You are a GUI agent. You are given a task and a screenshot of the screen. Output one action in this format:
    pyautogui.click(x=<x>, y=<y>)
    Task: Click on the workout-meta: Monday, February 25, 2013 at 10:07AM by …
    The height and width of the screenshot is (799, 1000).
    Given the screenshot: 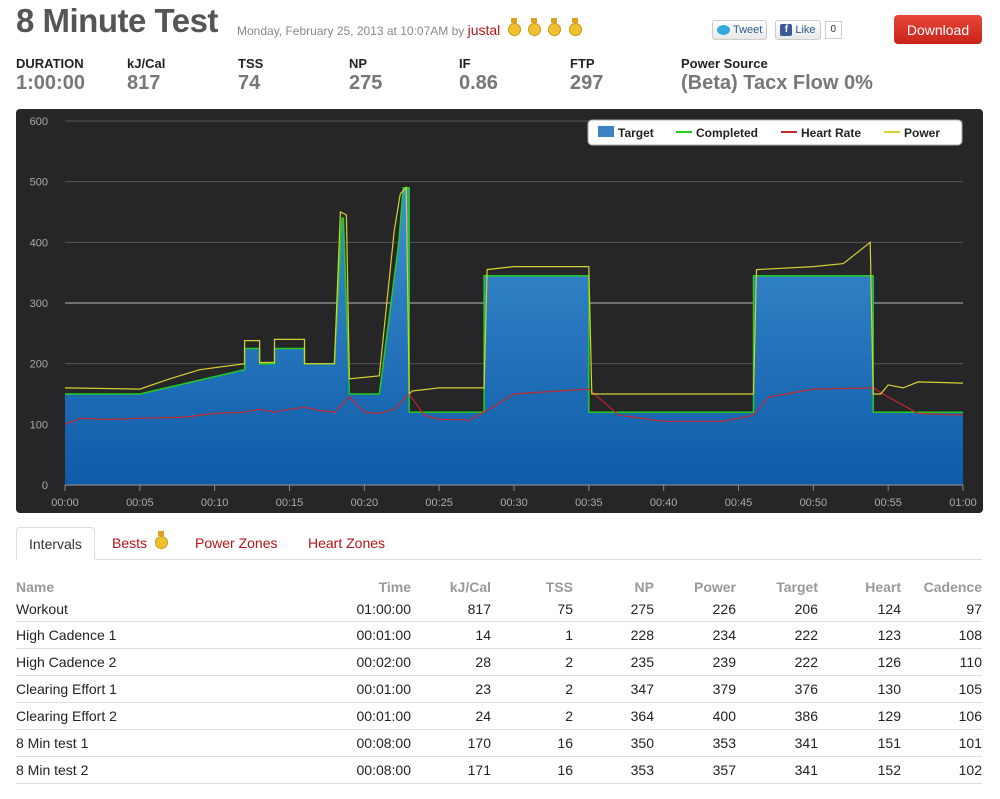 What is the action you would take?
    pyautogui.click(x=409, y=28)
    